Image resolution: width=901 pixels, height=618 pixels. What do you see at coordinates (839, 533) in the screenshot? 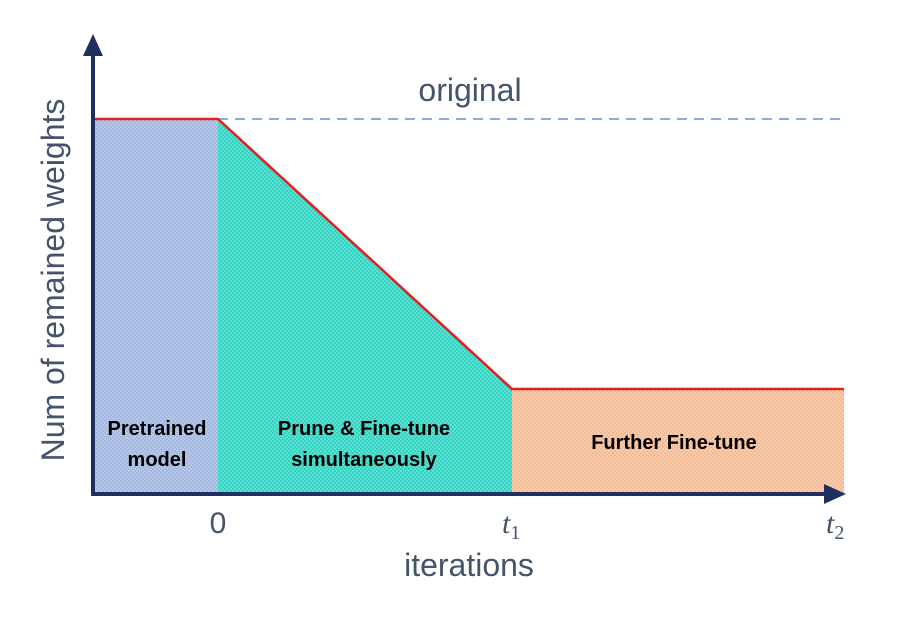
I see `tick-t2-subscript: 2` at bounding box center [839, 533].